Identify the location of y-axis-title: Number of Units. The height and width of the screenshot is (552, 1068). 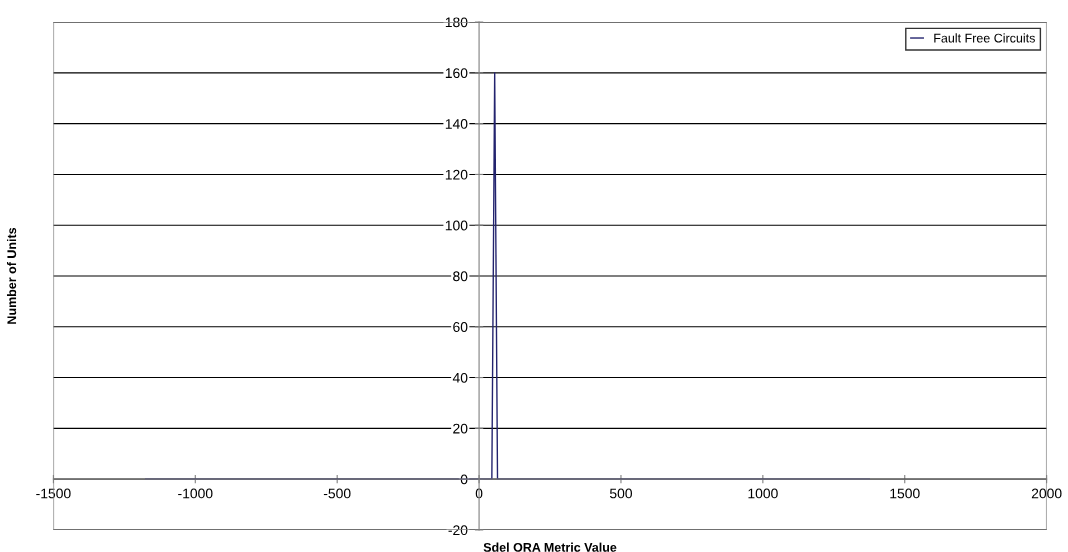
(11, 275).